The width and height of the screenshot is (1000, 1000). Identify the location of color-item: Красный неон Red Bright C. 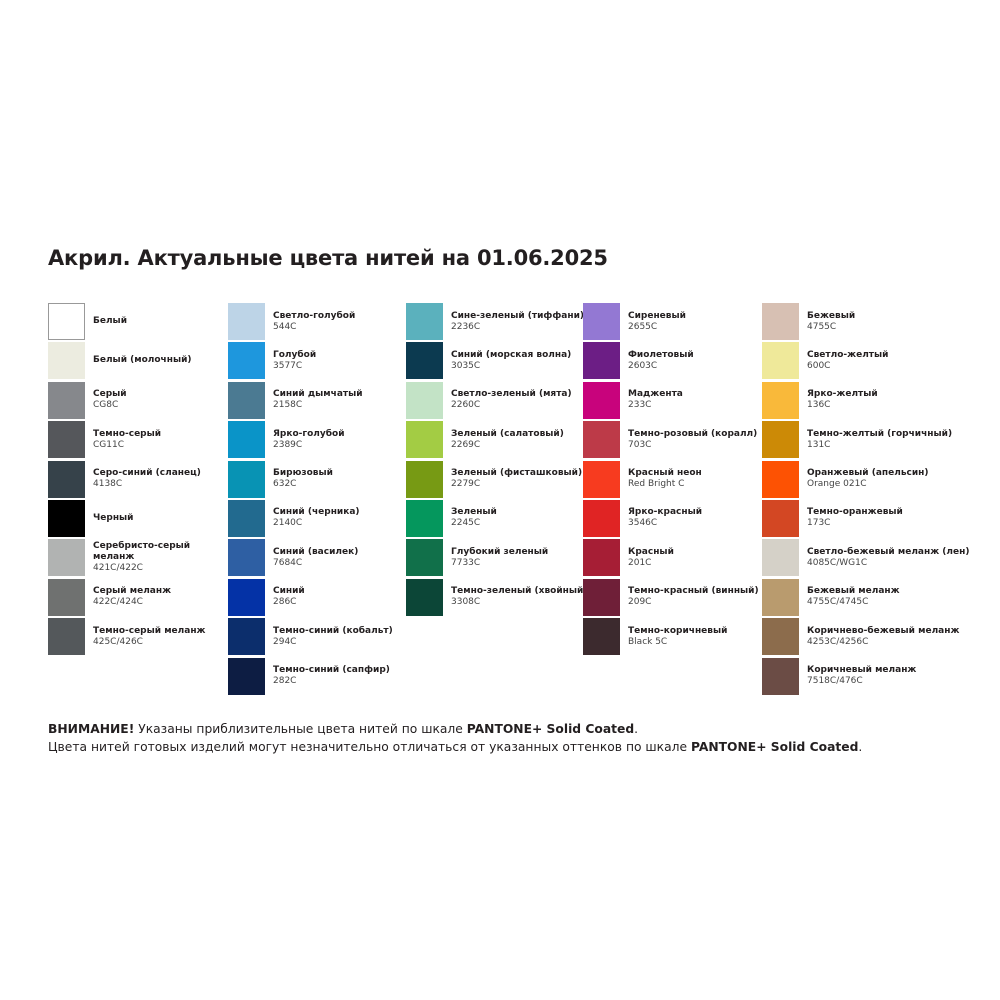
(673, 480).